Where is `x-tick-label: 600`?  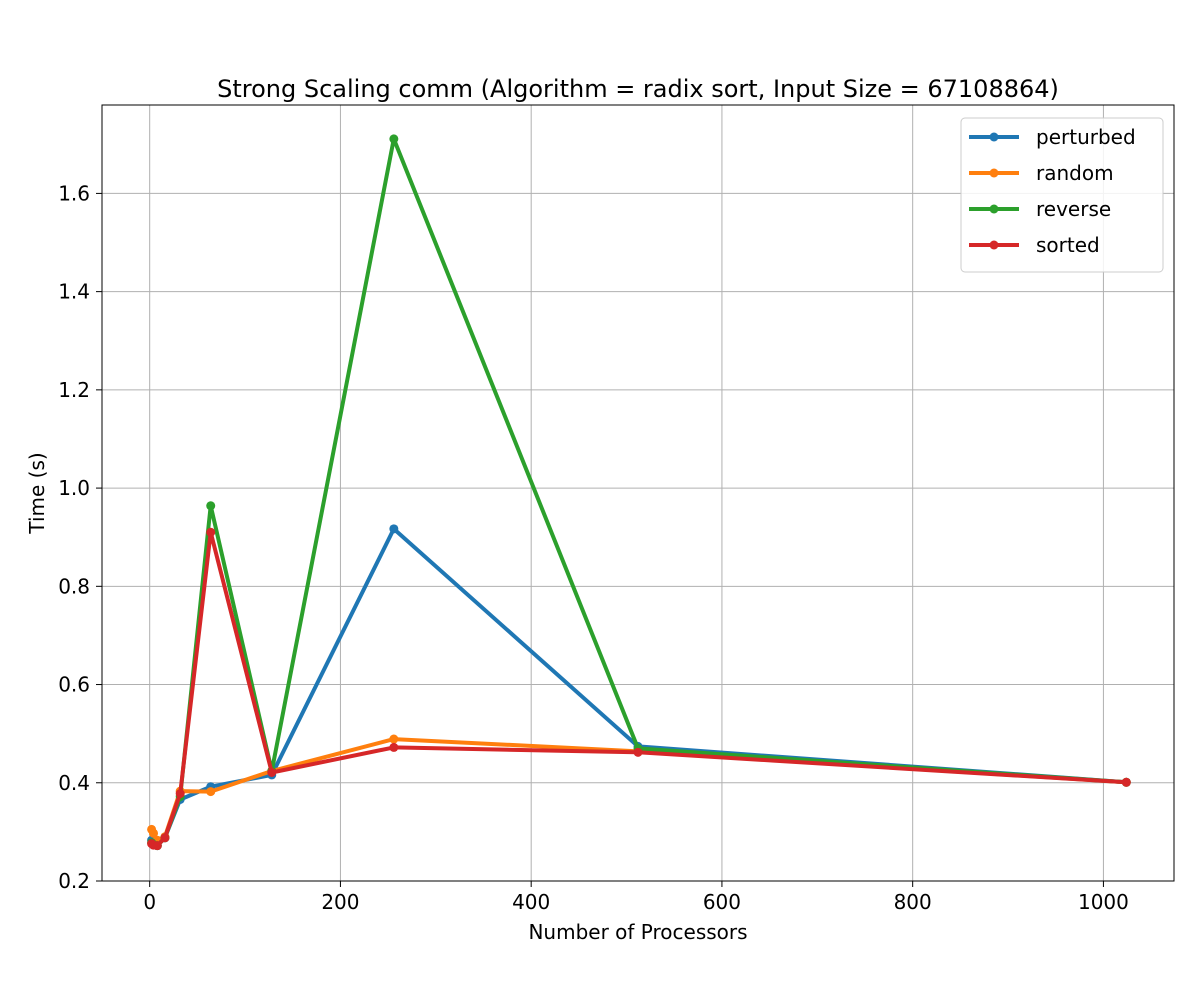 x-tick-label: 600 is located at coordinates (722, 902).